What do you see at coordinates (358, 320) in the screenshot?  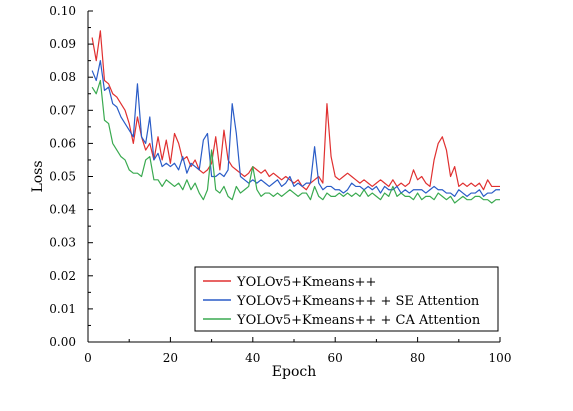 I see `legend-label-3: YOLOv5+Kmeans++ + CA Attention` at bounding box center [358, 320].